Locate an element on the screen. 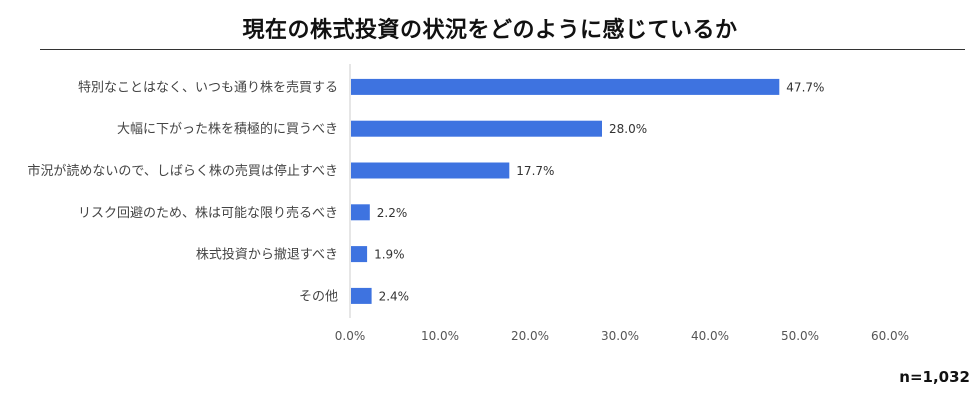 The image size is (980, 401). x-tick-label: 60.0% is located at coordinates (890, 336).